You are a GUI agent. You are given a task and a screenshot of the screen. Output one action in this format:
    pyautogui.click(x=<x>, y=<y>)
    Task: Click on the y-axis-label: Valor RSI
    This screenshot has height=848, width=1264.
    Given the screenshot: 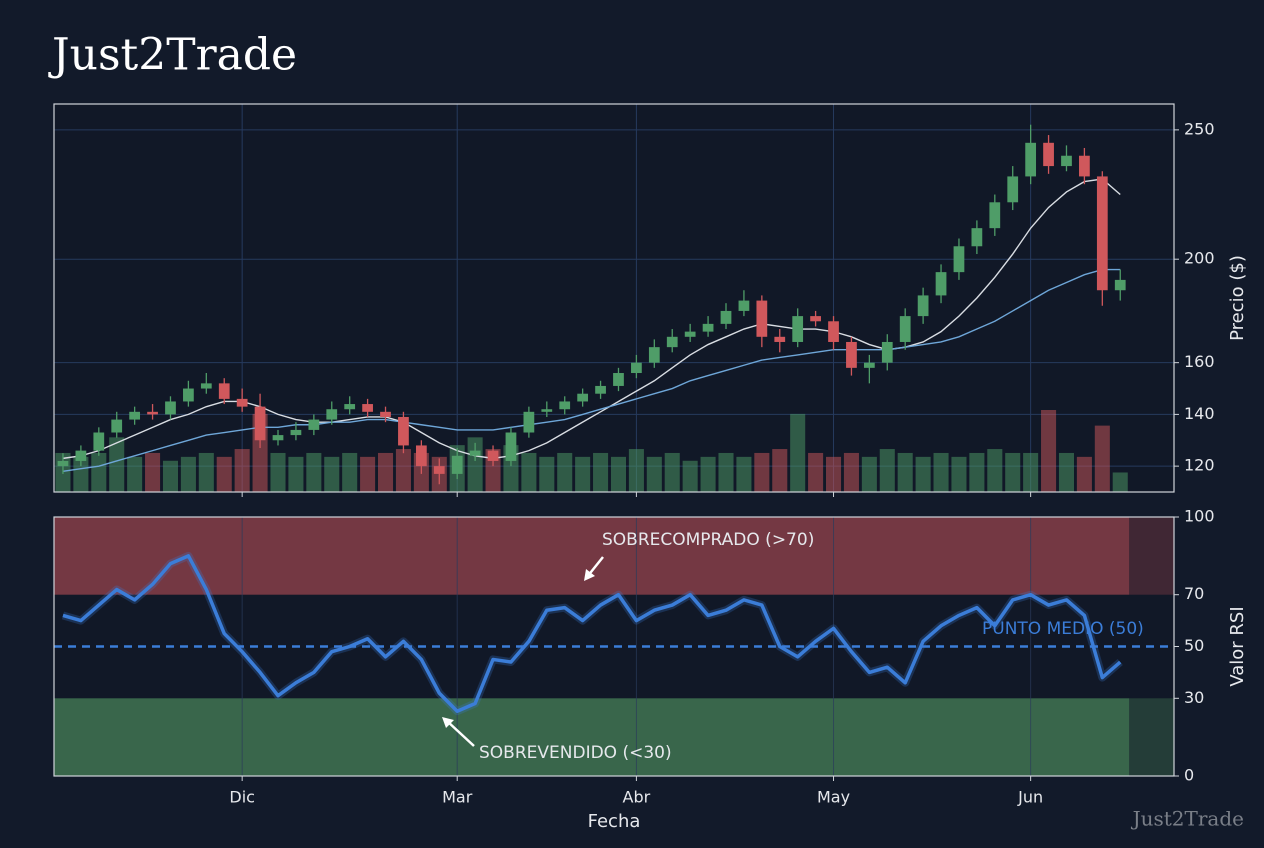 What is the action you would take?
    pyautogui.click(x=1237, y=646)
    